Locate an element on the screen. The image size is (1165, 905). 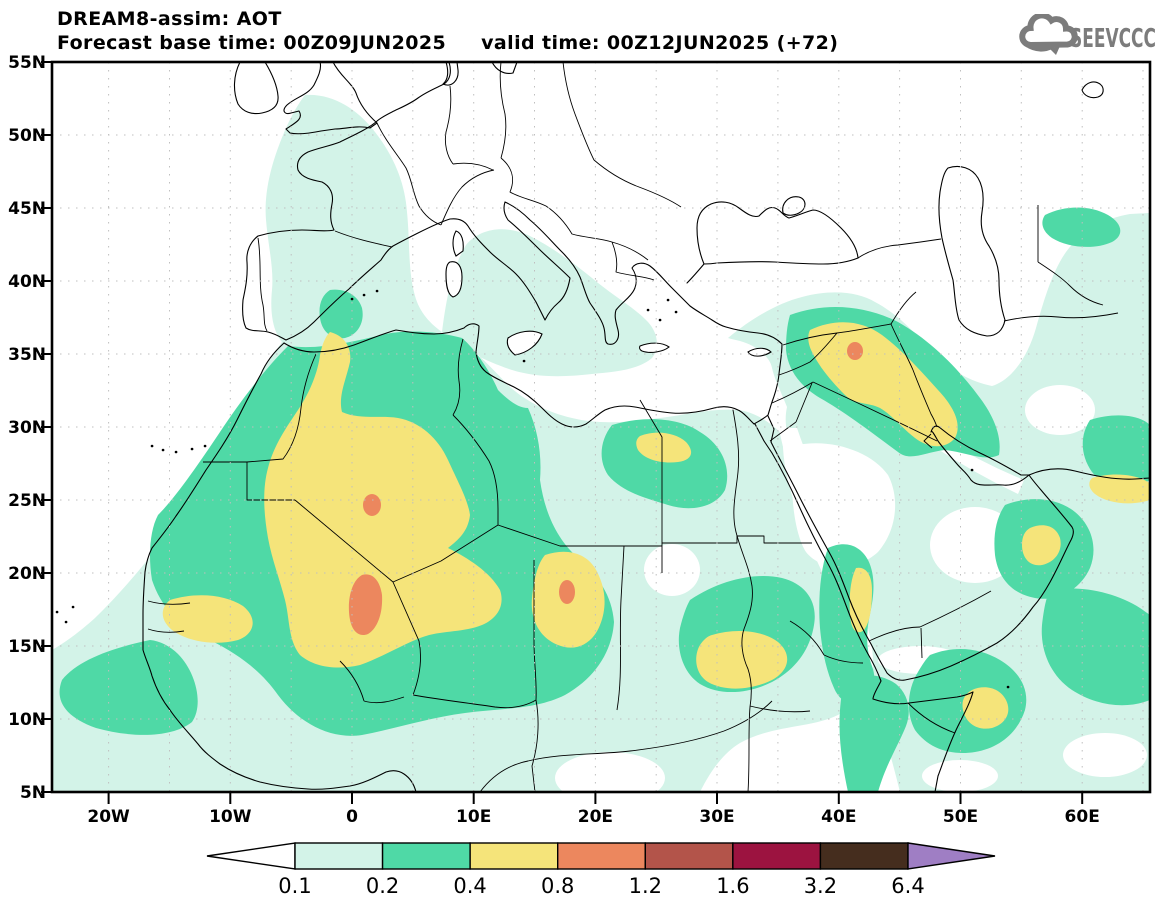
colorbar-labels: 0.1 0.2 0.4 0.8 1.2 1.6 3.2 6.4 is located at coordinates (601, 886).